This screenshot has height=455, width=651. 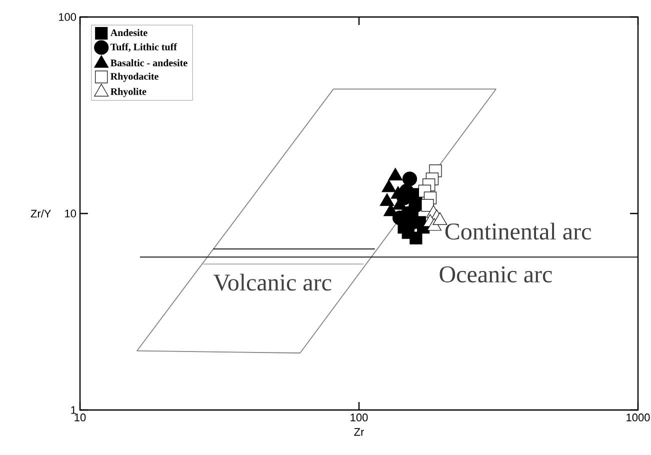 I want to click on legend-label: Rhyodacite, so click(x=134, y=77).